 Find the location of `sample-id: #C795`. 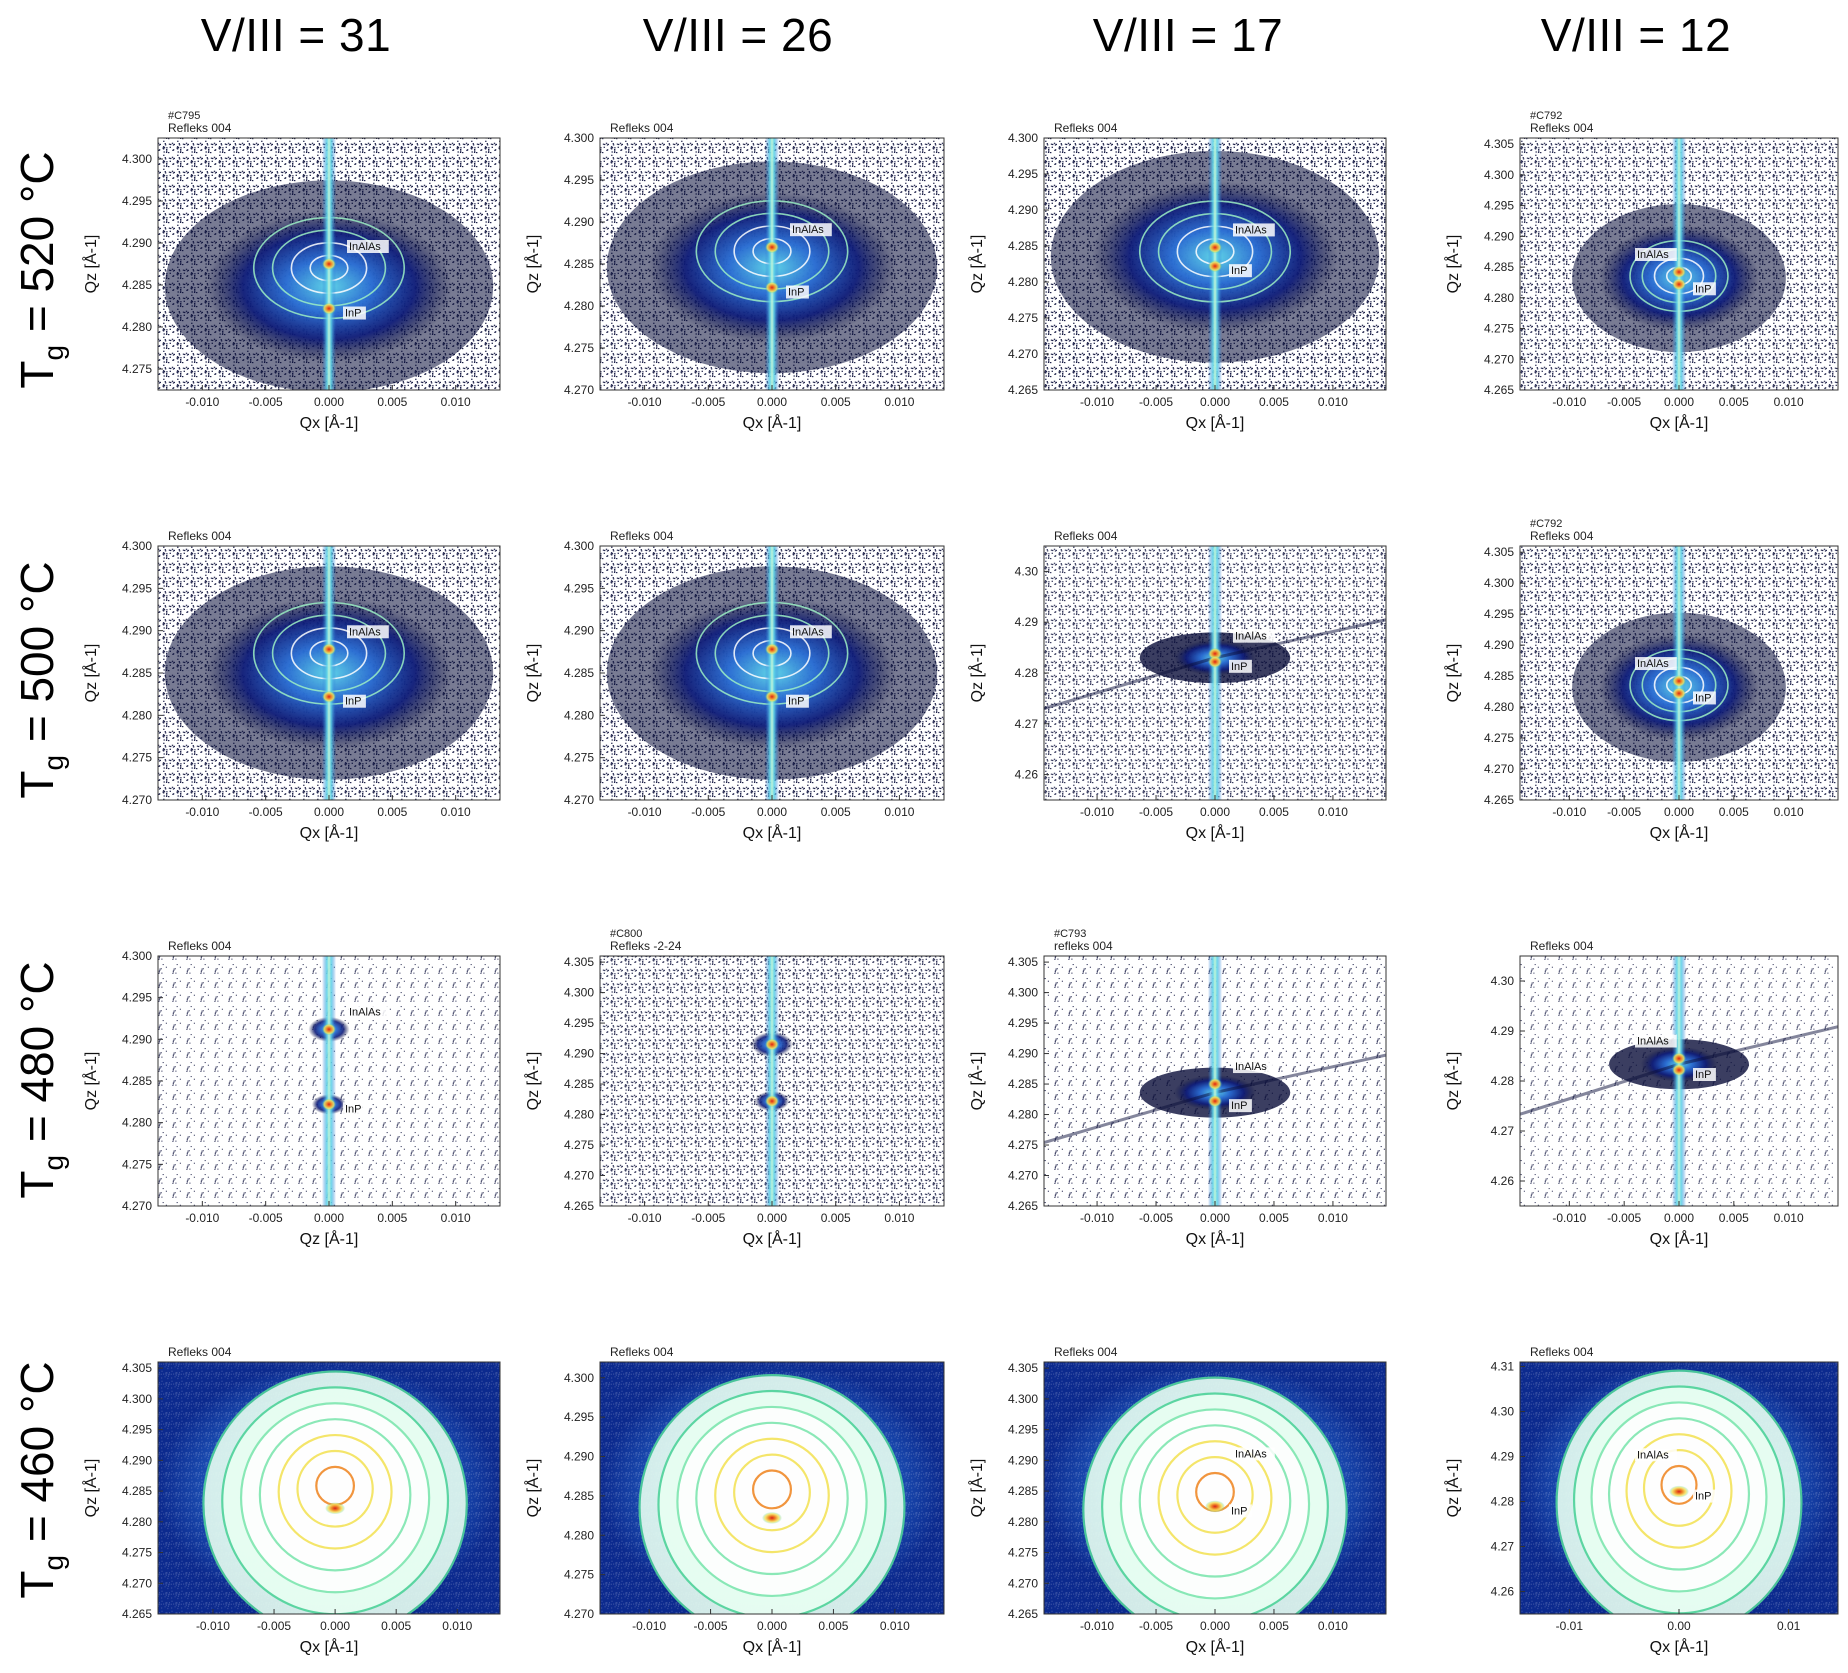

sample-id: #C795 is located at coordinates (184, 116).